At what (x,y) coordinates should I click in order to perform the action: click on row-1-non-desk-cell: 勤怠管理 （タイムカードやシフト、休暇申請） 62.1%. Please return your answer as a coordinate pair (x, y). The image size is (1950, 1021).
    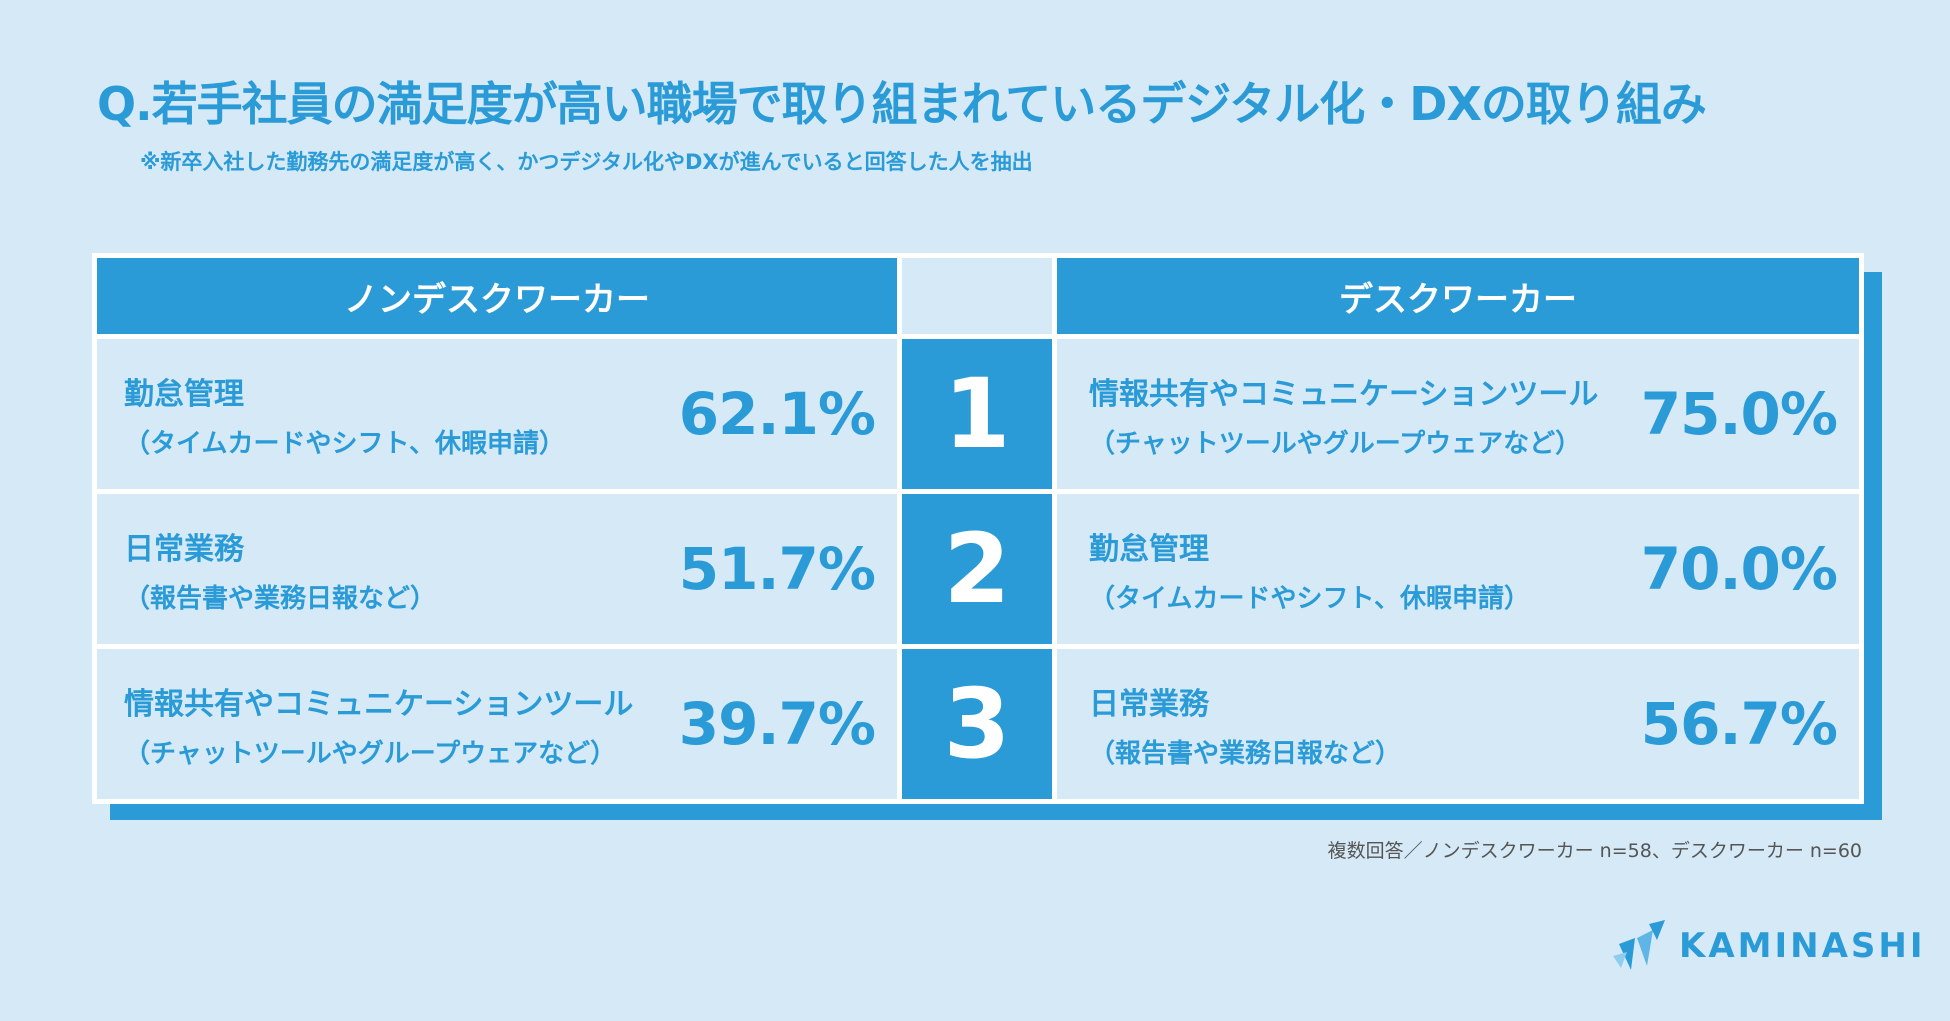
    Looking at the image, I should click on (497, 414).